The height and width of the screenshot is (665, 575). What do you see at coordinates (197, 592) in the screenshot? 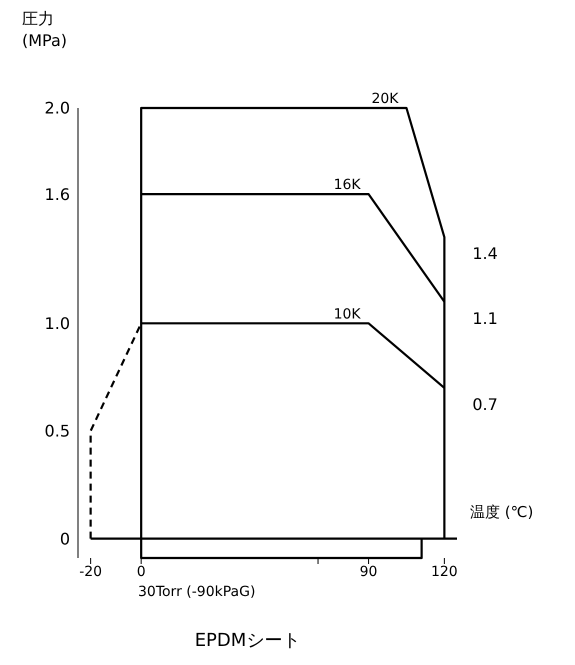
I see `text: 30Torr (-90kPaG)` at bounding box center [197, 592].